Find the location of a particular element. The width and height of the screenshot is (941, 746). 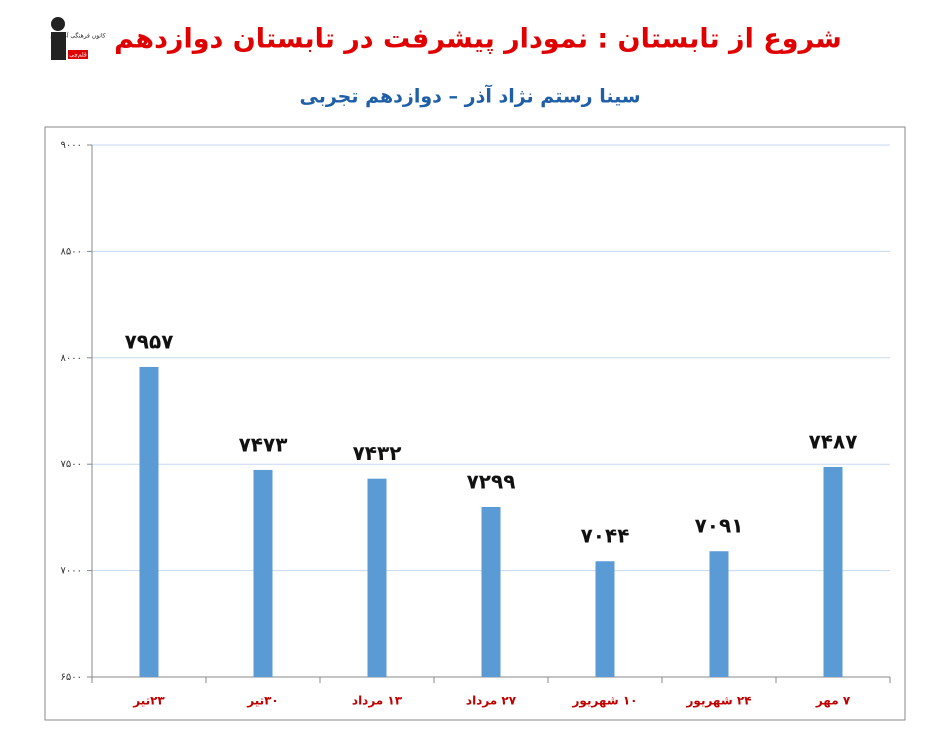

value-label: ۷۴۸۷ is located at coordinates (833, 441).